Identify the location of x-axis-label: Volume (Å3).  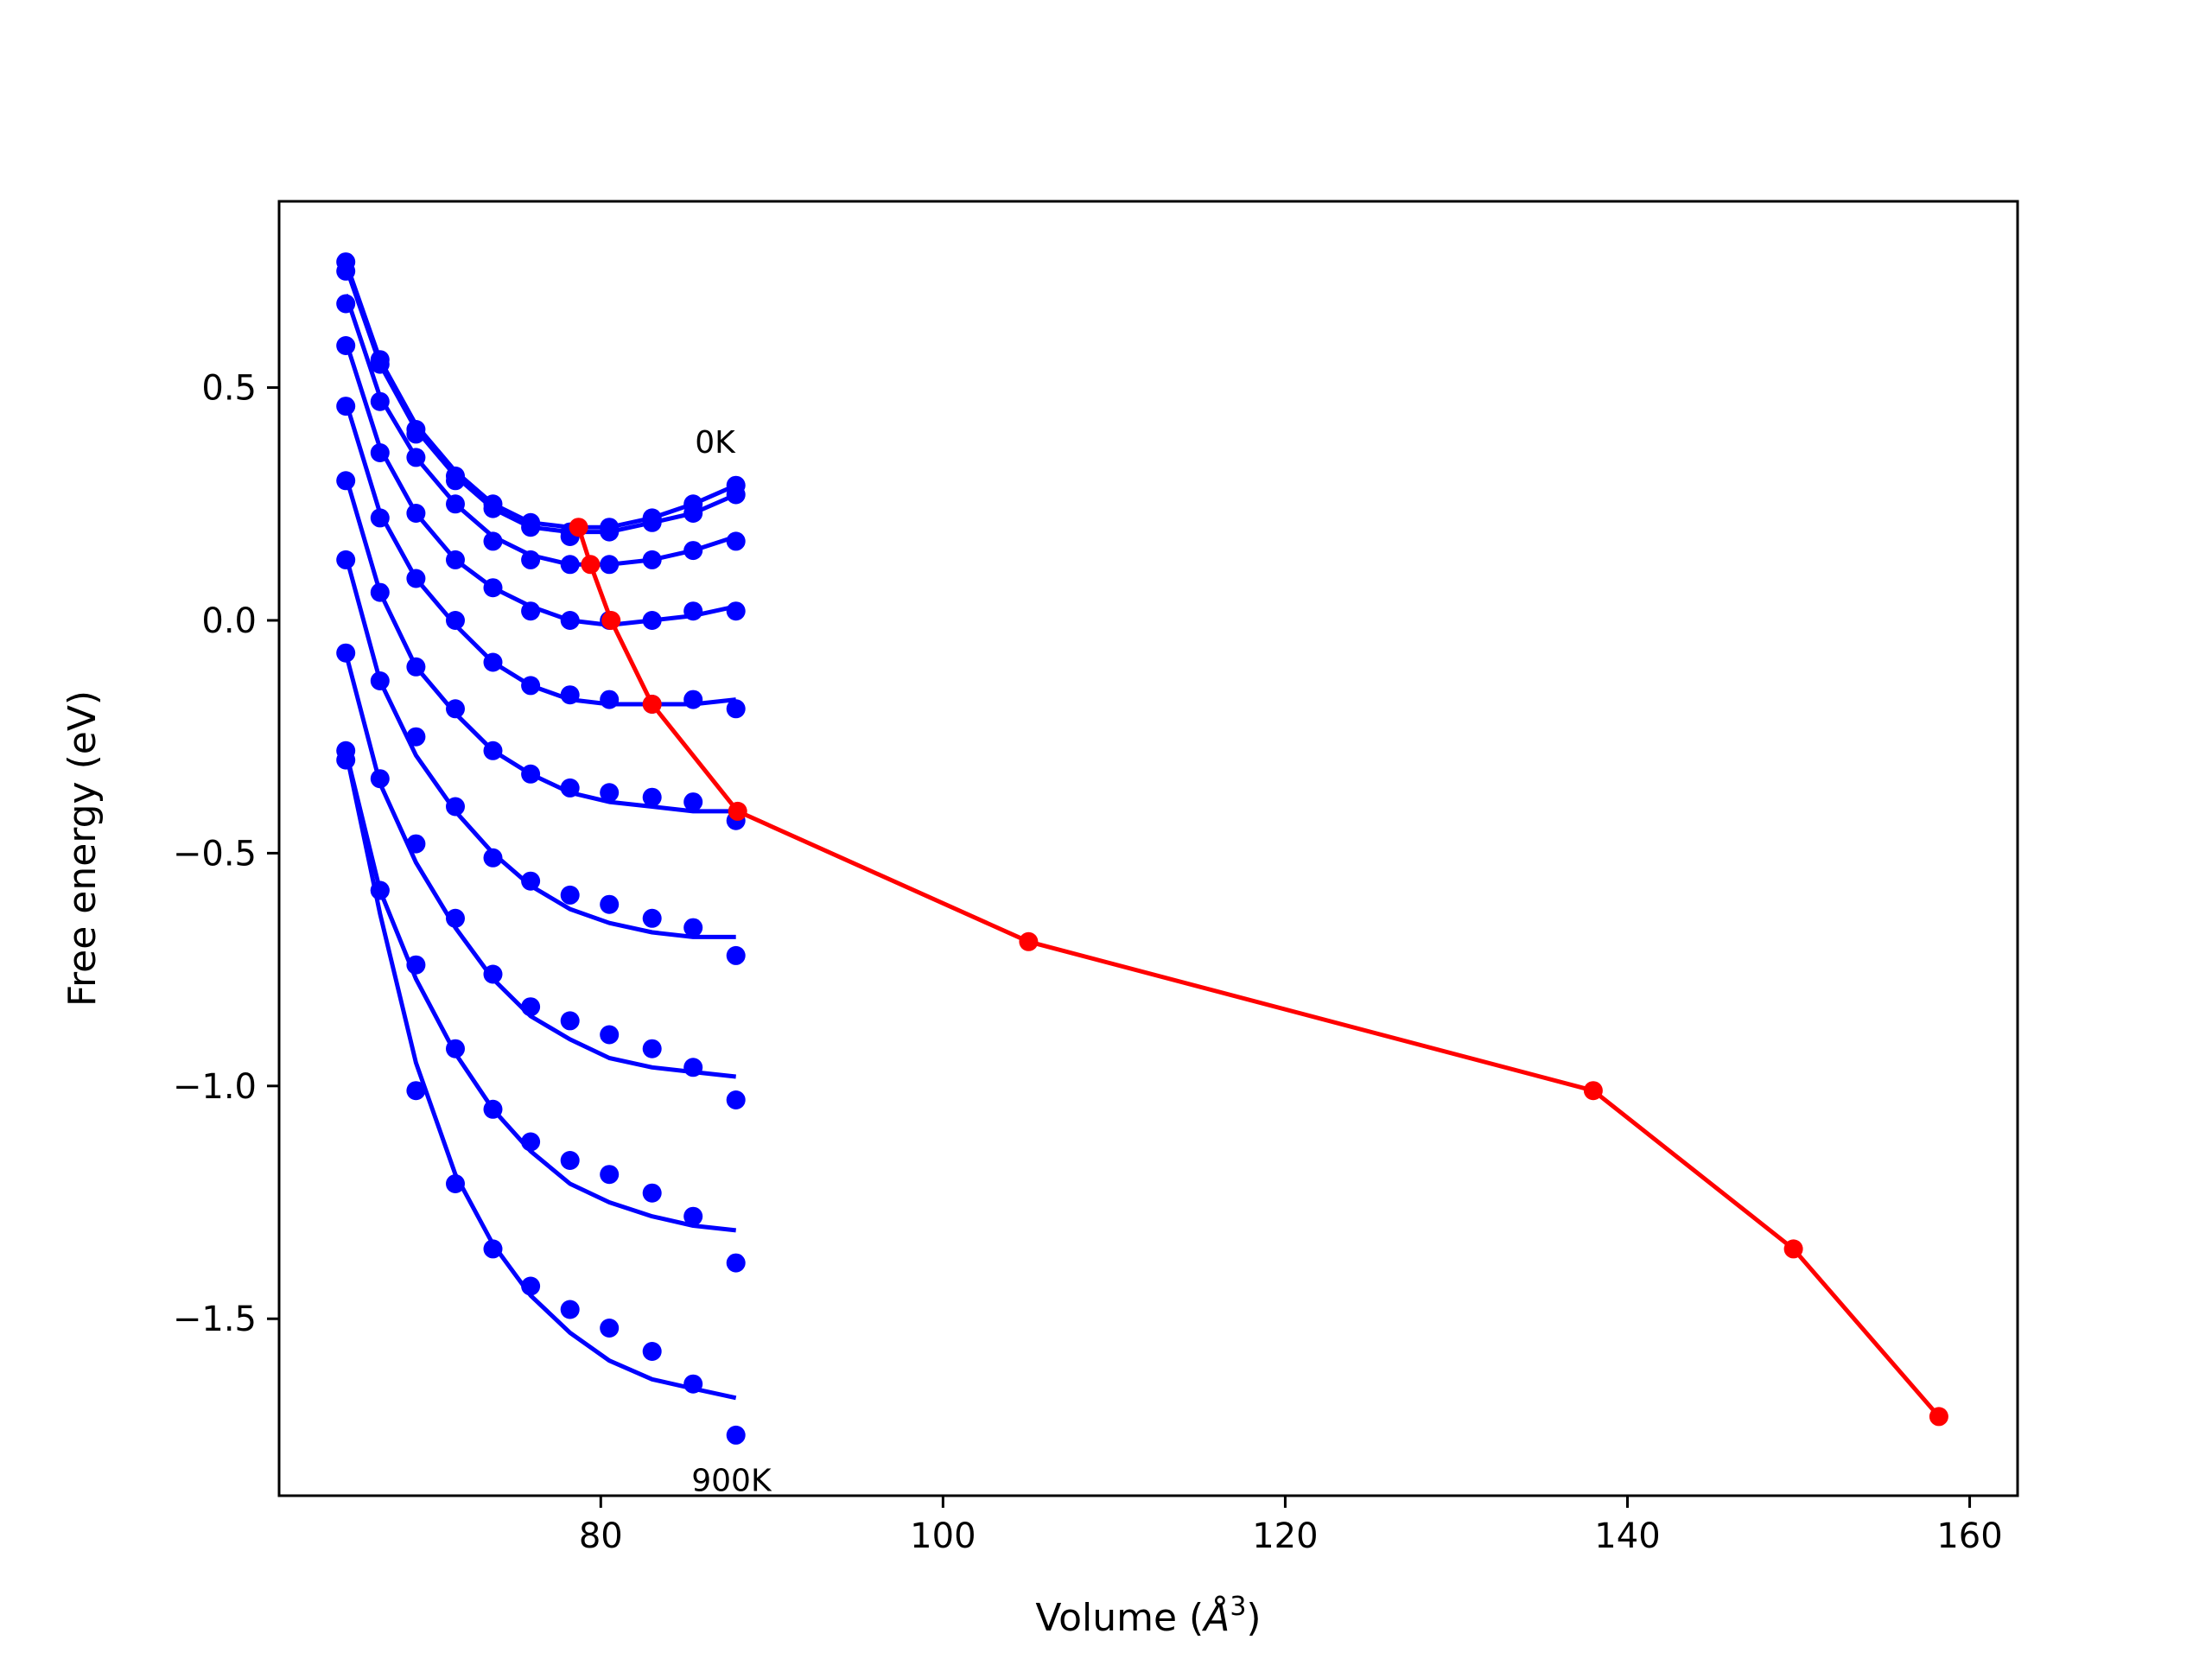
(1148, 1616).